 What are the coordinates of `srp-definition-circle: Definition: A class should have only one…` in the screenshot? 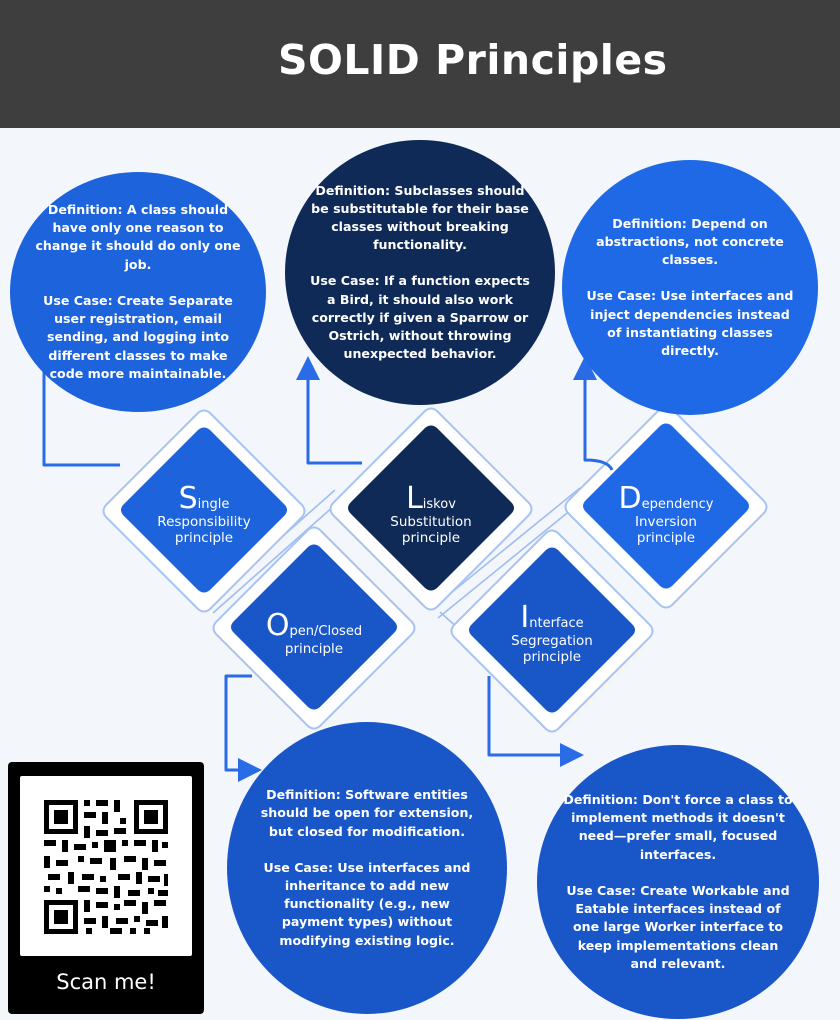 It's located at (138, 292).